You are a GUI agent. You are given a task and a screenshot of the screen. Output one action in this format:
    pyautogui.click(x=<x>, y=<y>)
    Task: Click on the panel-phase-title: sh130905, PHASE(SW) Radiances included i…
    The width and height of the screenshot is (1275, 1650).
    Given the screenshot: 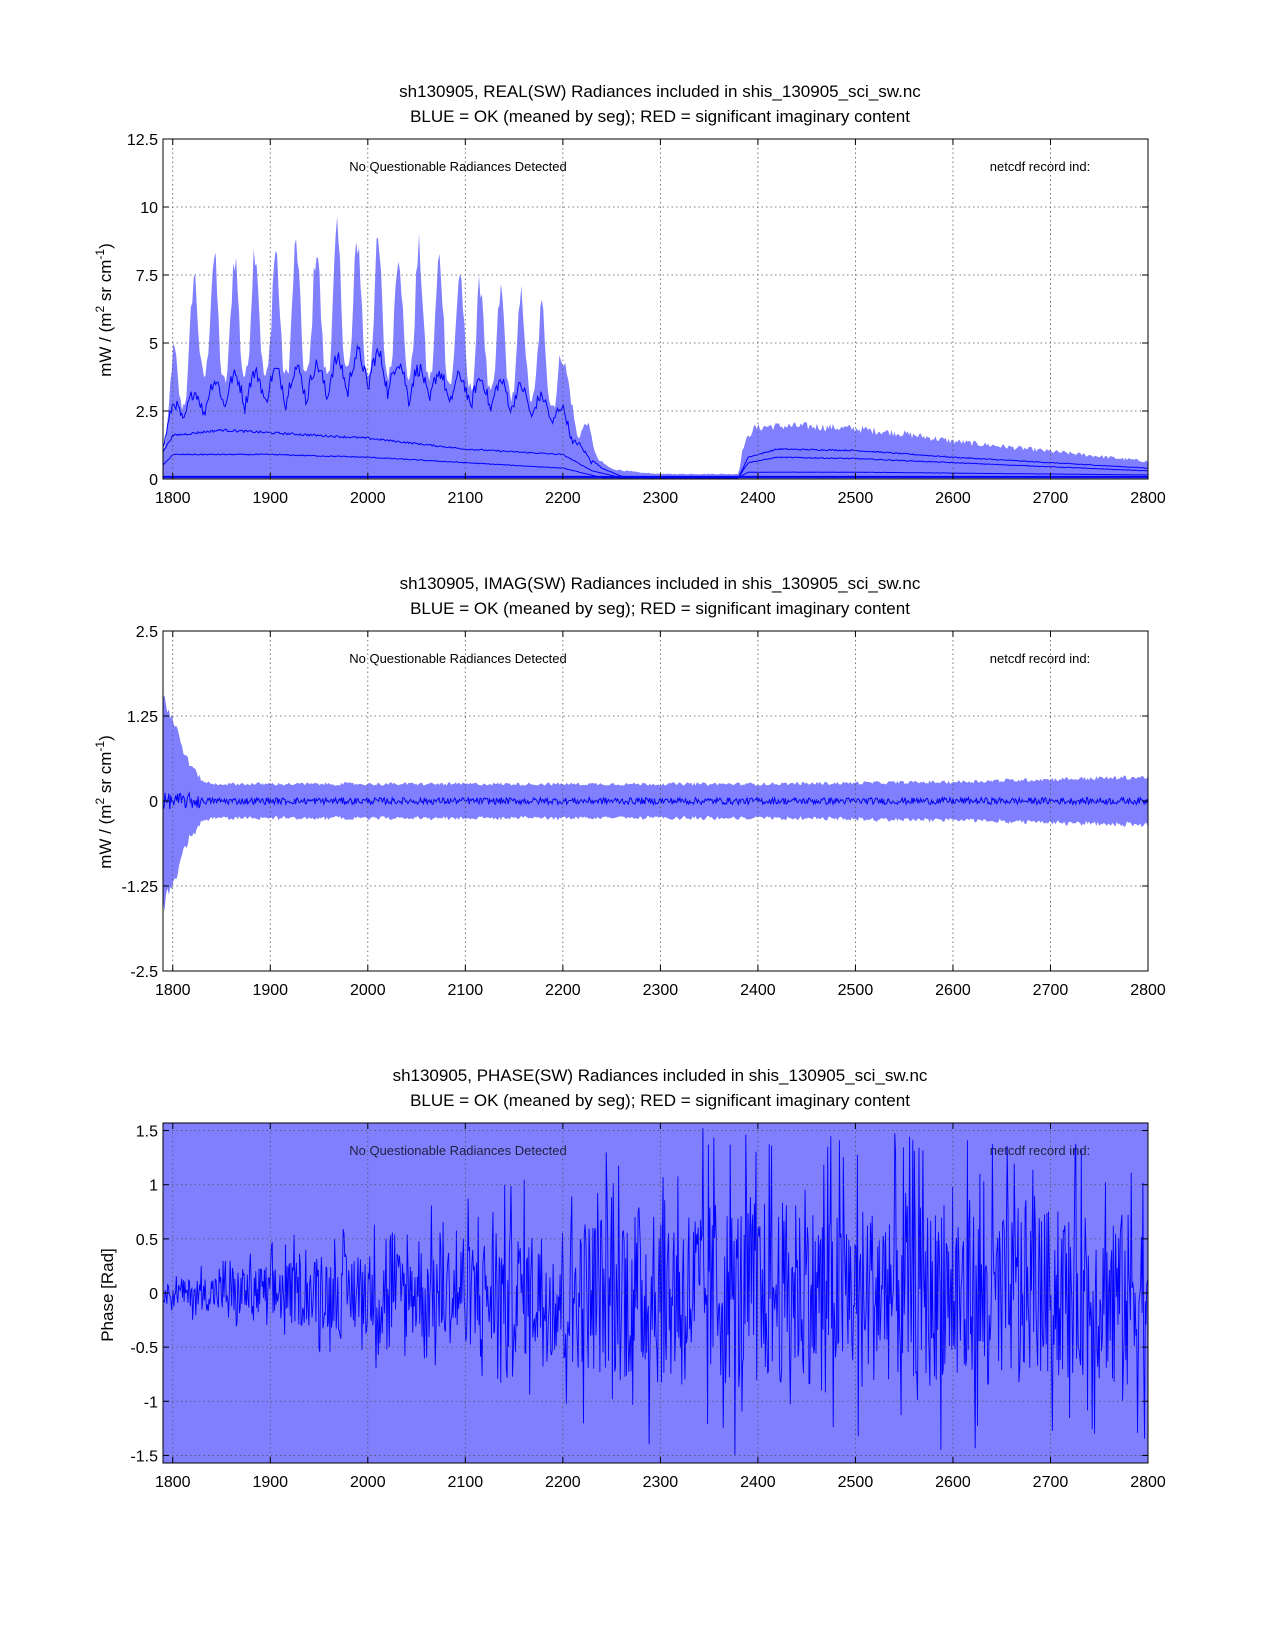 What is the action you would take?
    pyautogui.click(x=660, y=1075)
    